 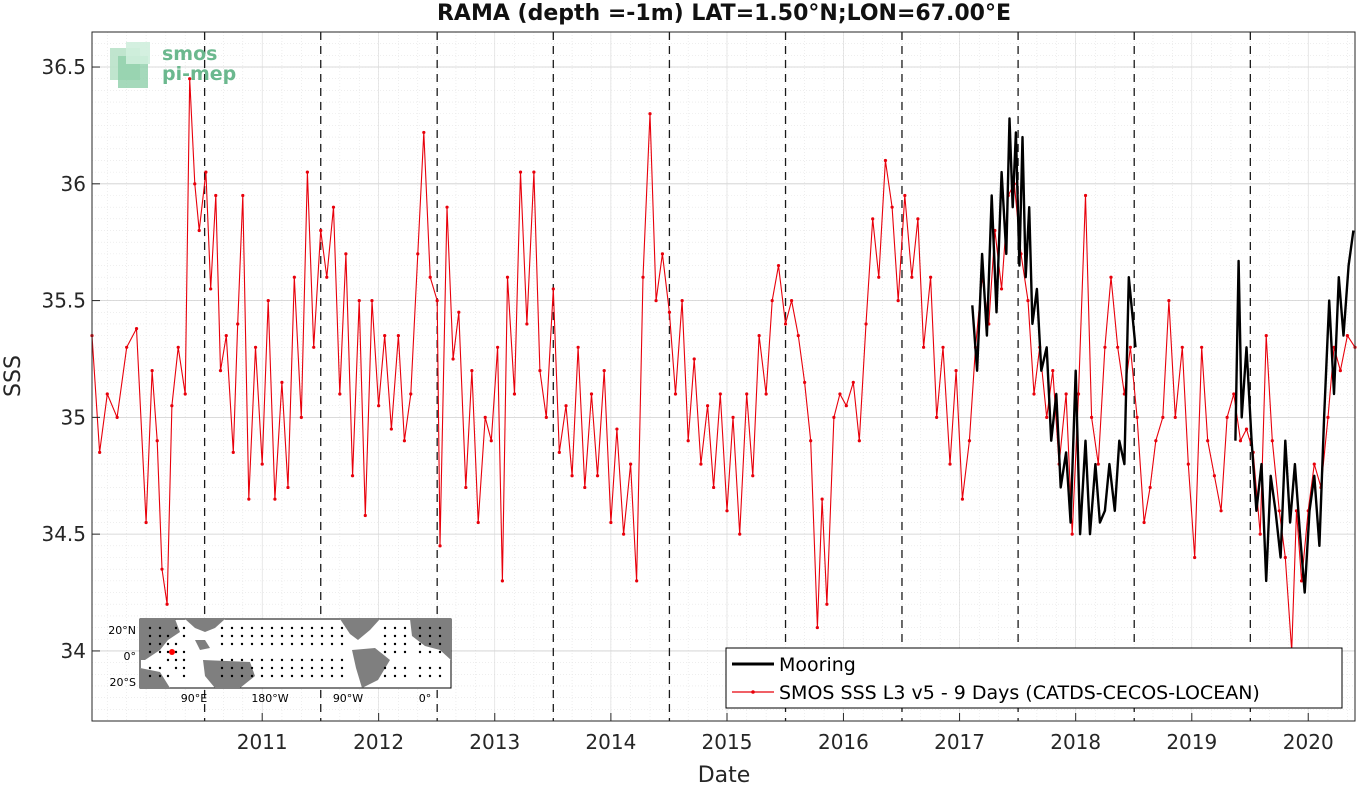 What do you see at coordinates (63, 301) in the screenshot?
I see `y-tick-label: 35.5` at bounding box center [63, 301].